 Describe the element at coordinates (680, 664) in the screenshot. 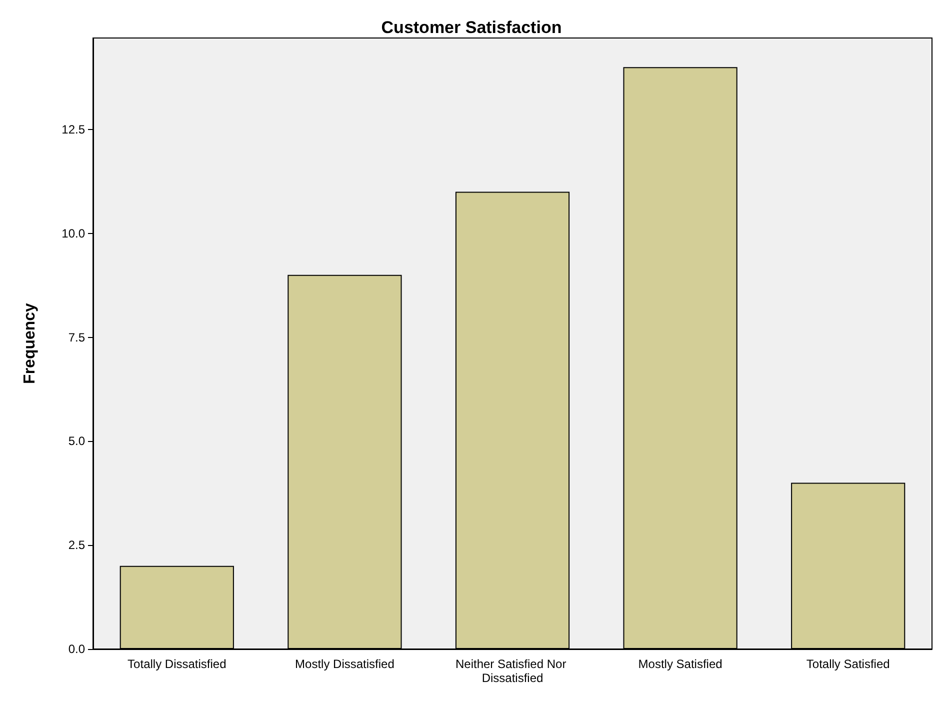

I see `x-tick-label: Mostly Satisfied` at that location.